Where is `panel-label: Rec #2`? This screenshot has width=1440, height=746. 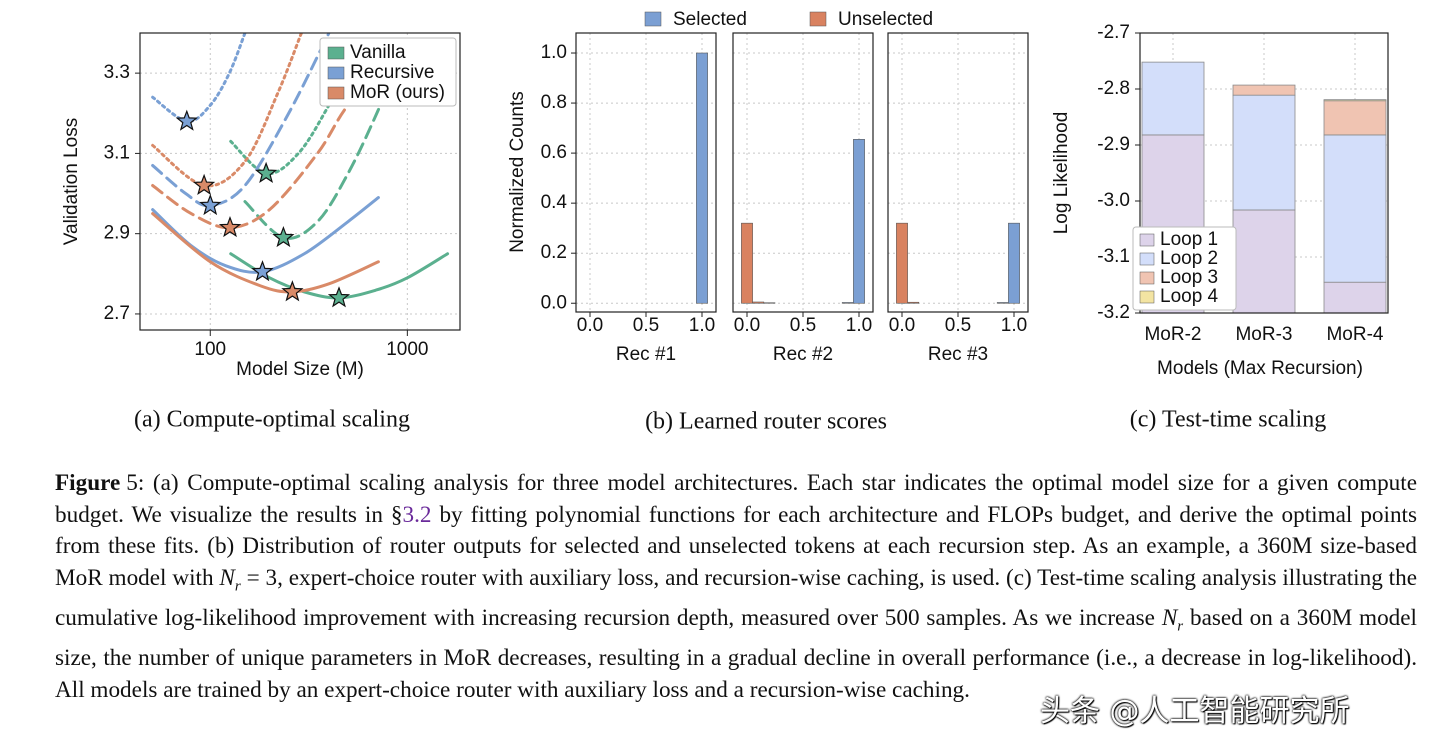 panel-label: Rec #2 is located at coordinates (803, 354).